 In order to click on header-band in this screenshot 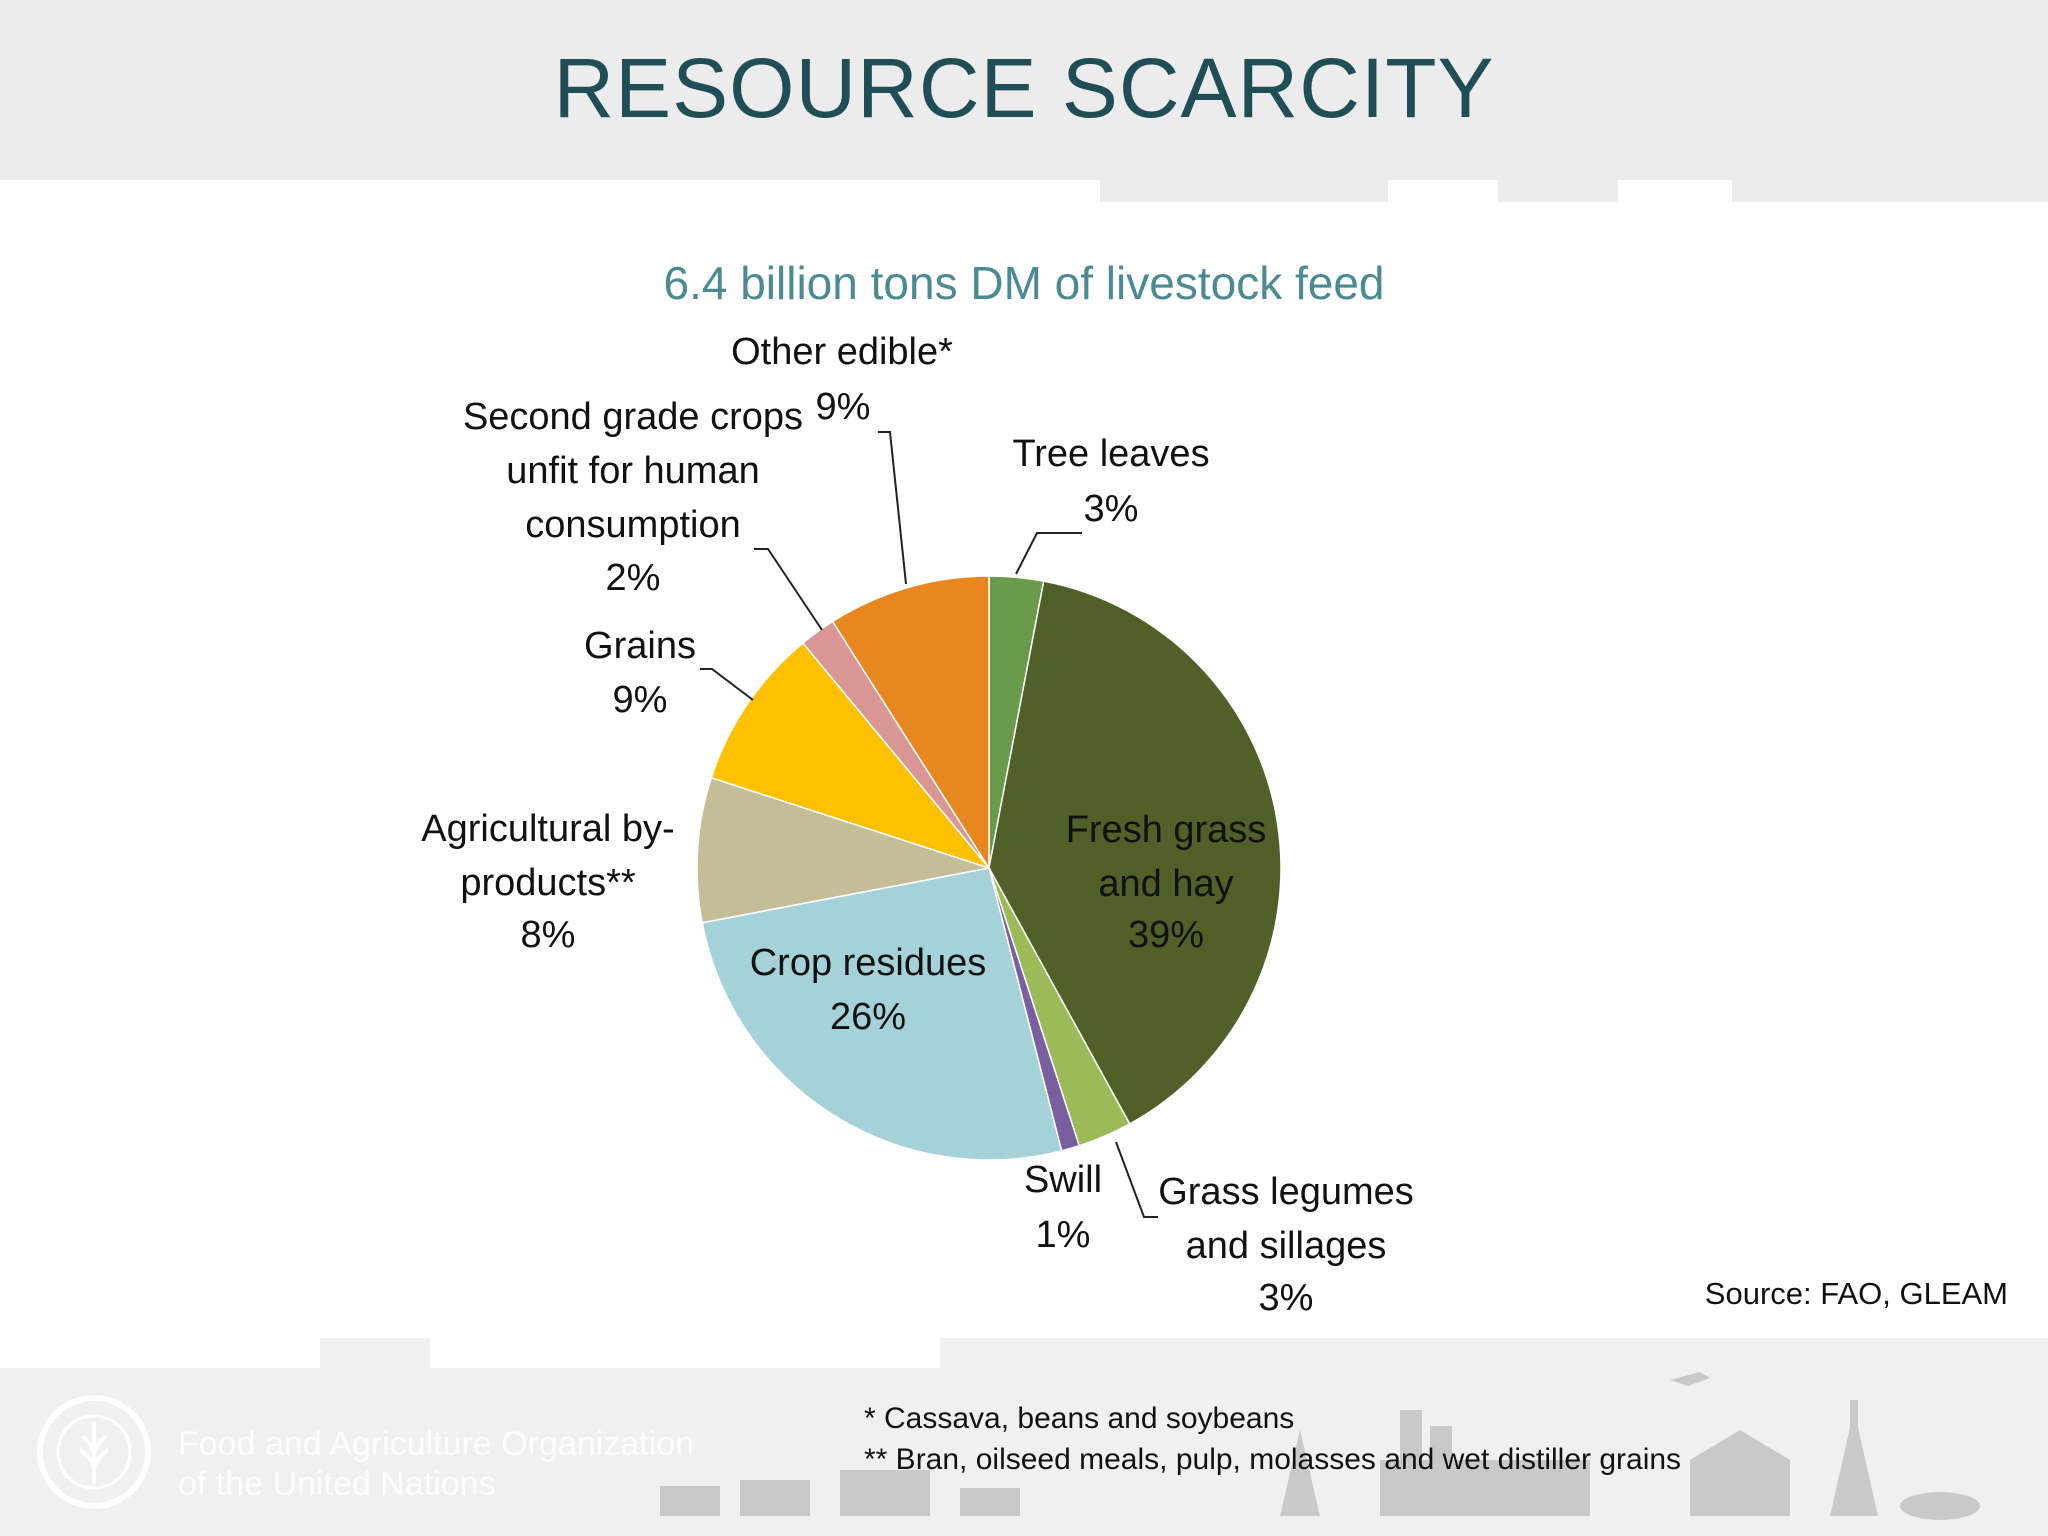, I will do `click(1024, 101)`.